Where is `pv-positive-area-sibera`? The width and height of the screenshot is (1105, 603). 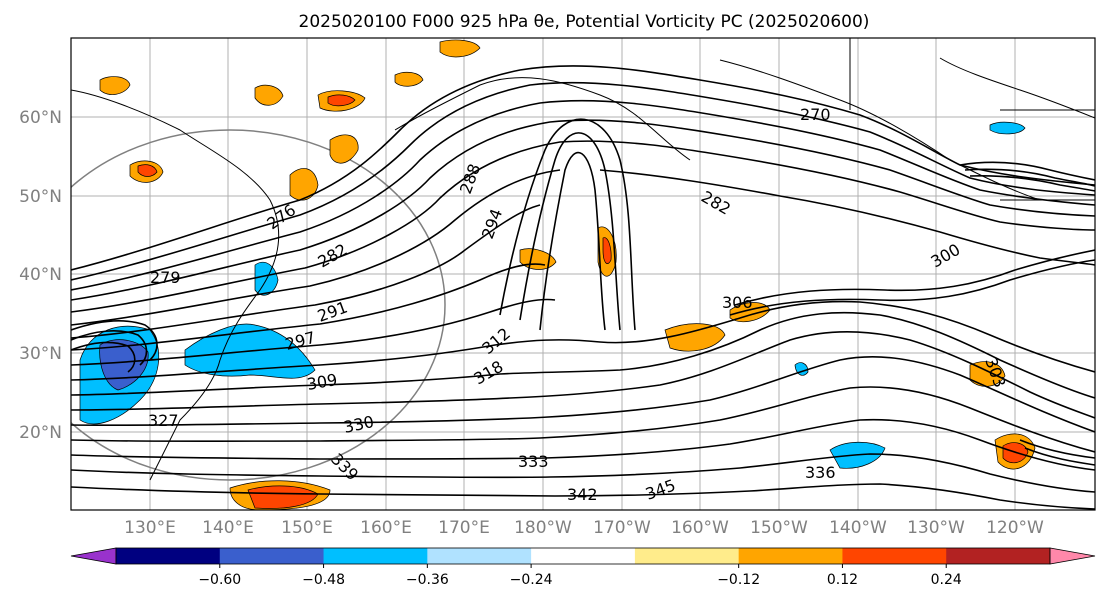 pv-positive-area-sibera is located at coordinates (304, 184).